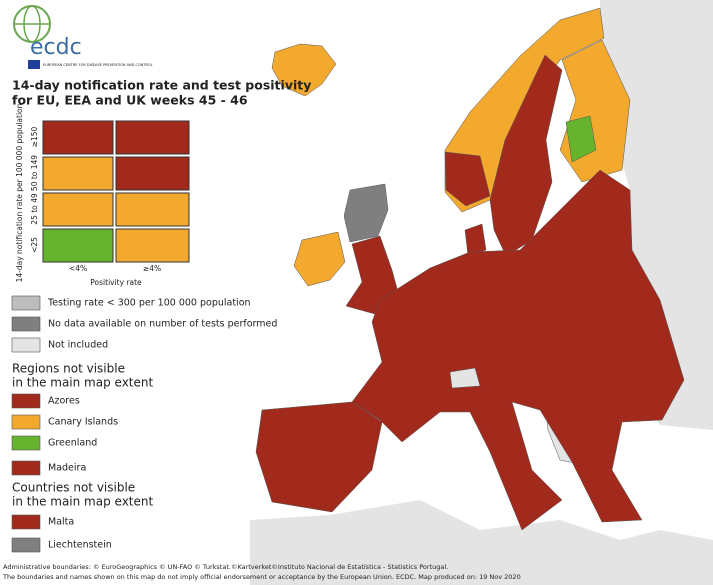 The height and width of the screenshot is (585, 713). I want to click on legend-label: Not included, so click(78, 345).